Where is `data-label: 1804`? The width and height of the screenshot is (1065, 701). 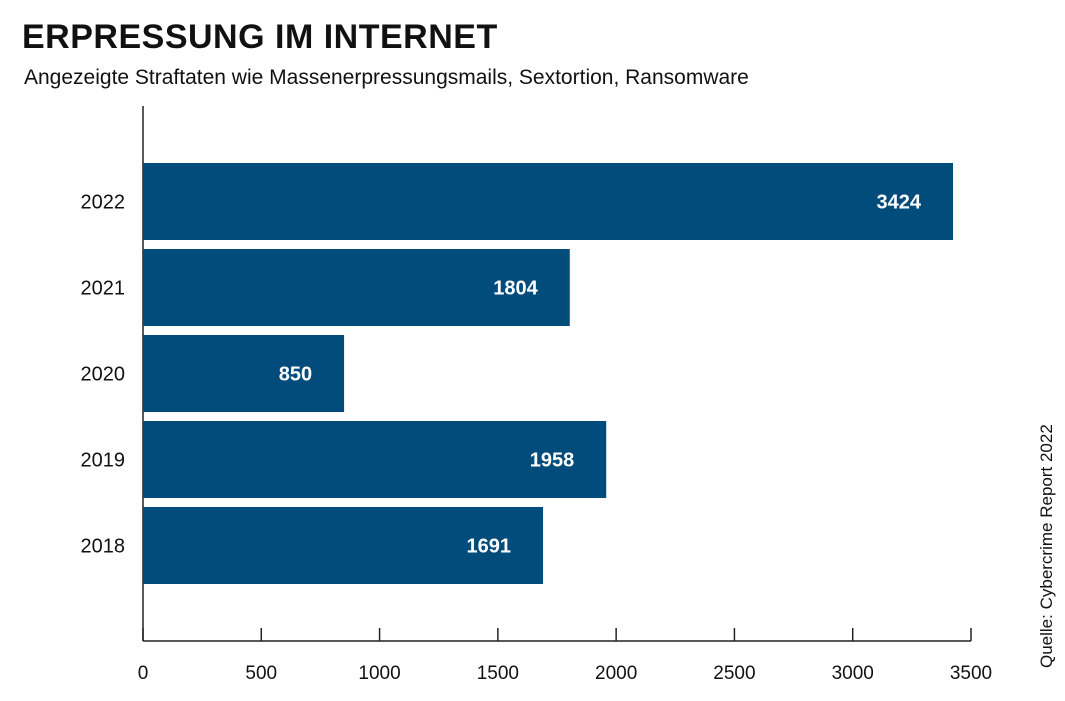 data-label: 1804 is located at coordinates (515, 289).